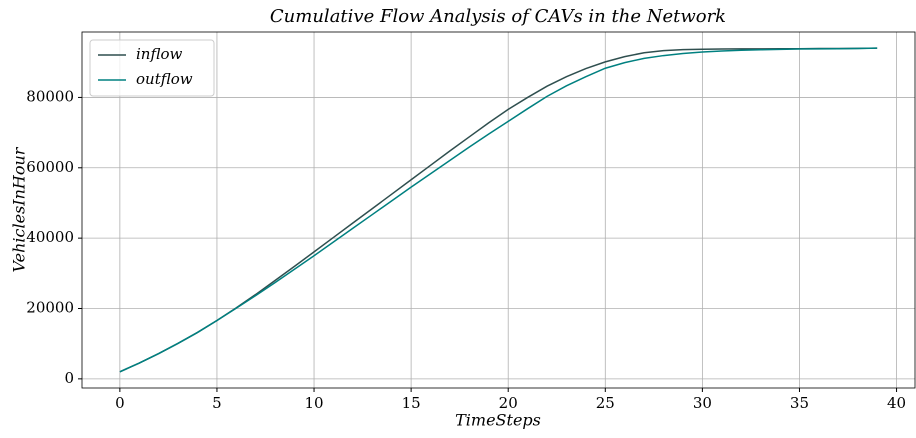 Image resolution: width=916 pixels, height=438 pixels. Describe the element at coordinates (19, 209) in the screenshot. I see `y-axis-label: VehiclesInHour` at that location.